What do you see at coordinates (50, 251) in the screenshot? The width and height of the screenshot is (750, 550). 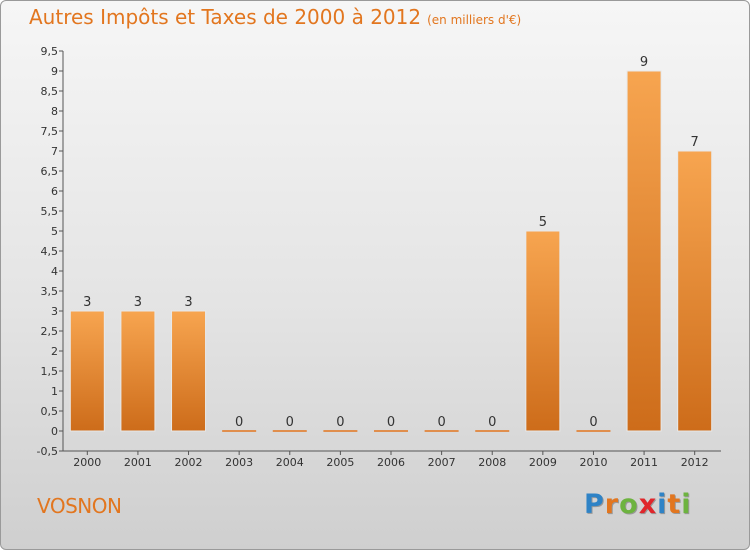 I see `y-tick-label: 4,5` at bounding box center [50, 251].